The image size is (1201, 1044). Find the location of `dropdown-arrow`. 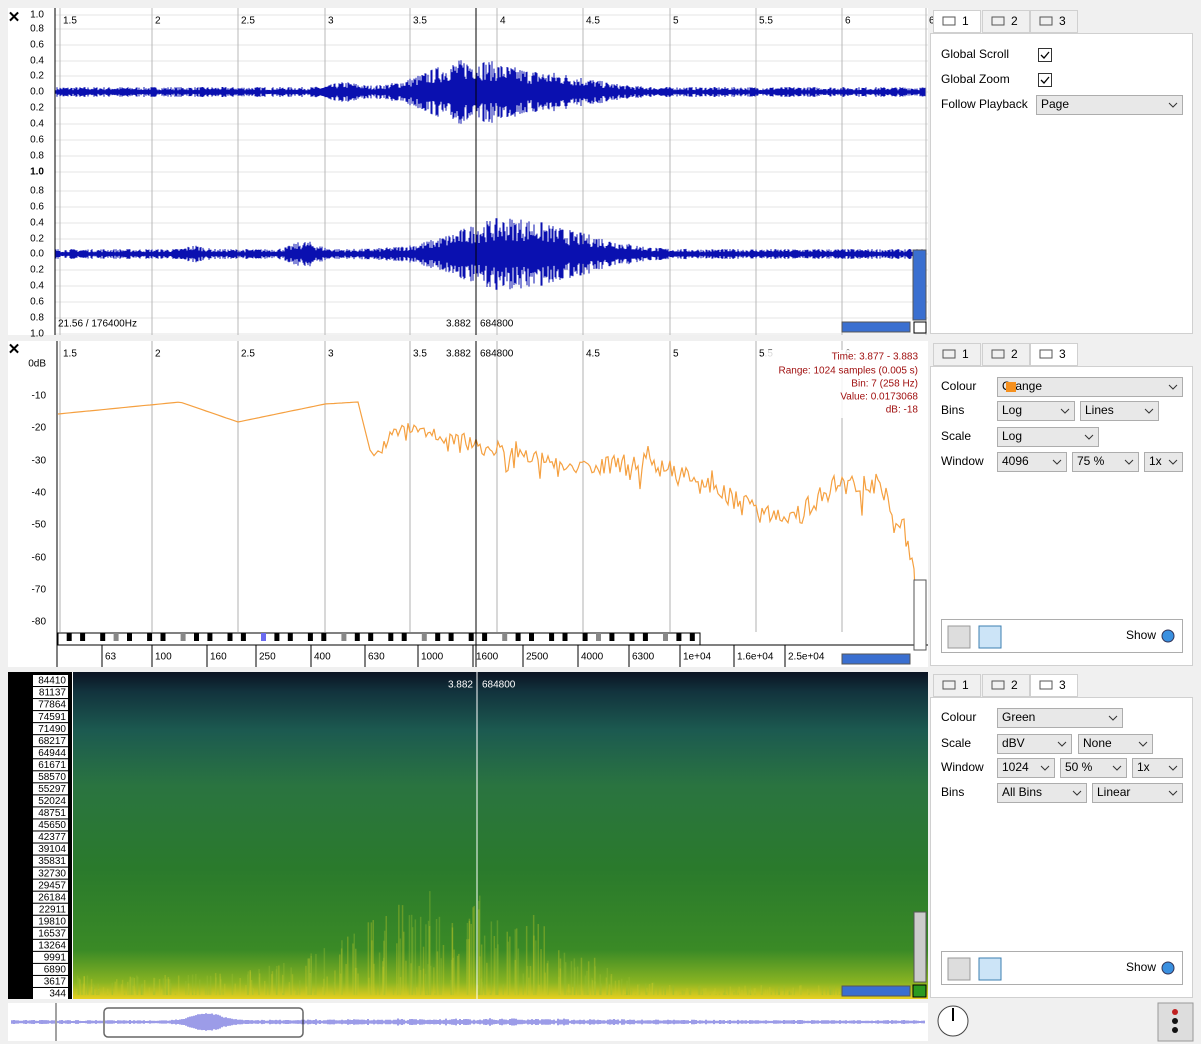

dropdown-arrow is located at coordinates (1173, 462).